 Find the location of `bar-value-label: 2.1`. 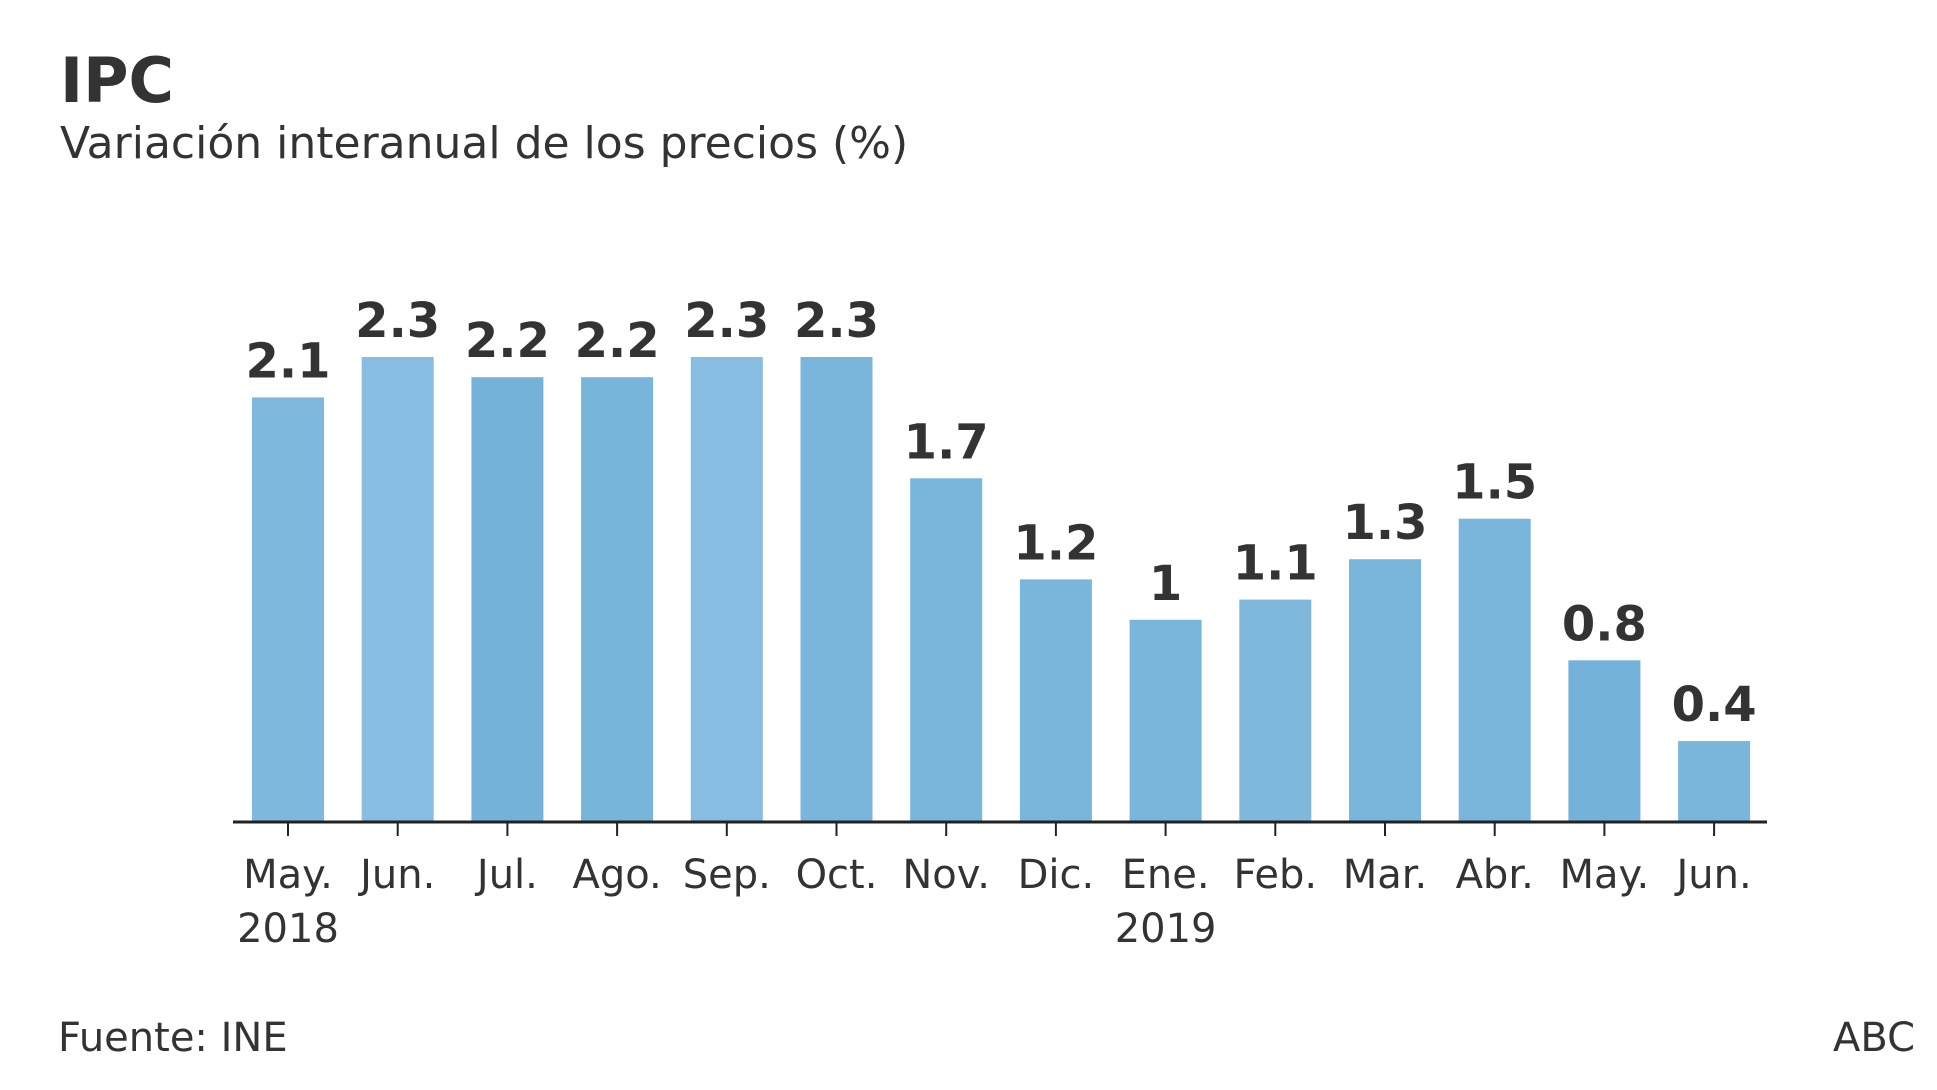

bar-value-label: 2.1 is located at coordinates (287, 361).